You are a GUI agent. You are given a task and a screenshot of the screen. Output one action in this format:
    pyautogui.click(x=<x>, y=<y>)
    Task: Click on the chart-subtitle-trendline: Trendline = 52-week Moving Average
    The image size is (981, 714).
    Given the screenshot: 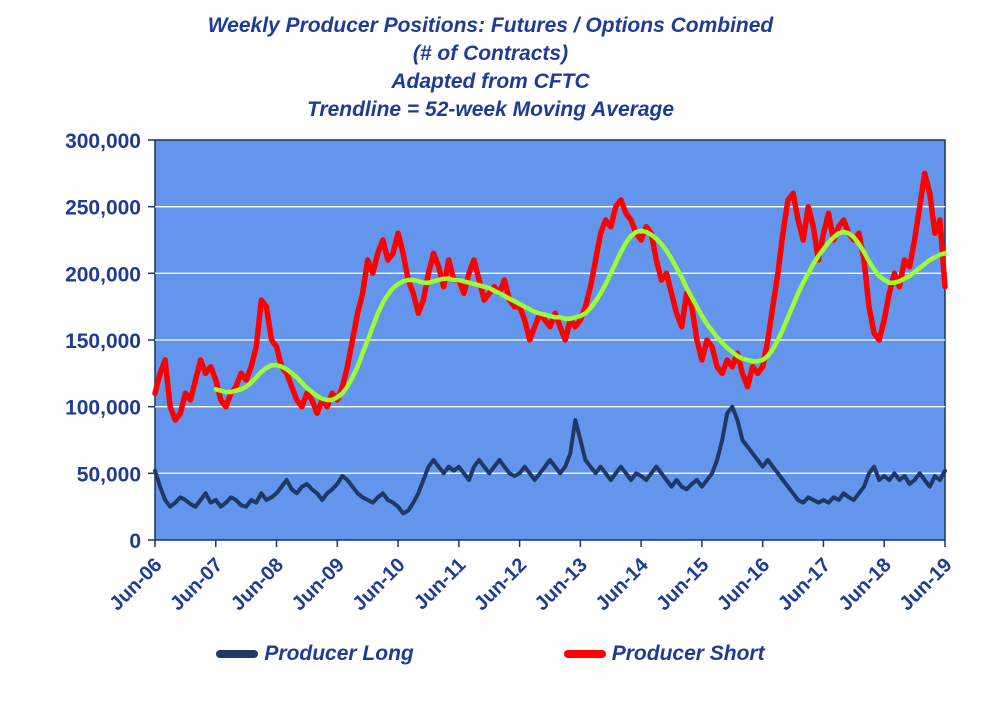 What is the action you would take?
    pyautogui.click(x=490, y=109)
    